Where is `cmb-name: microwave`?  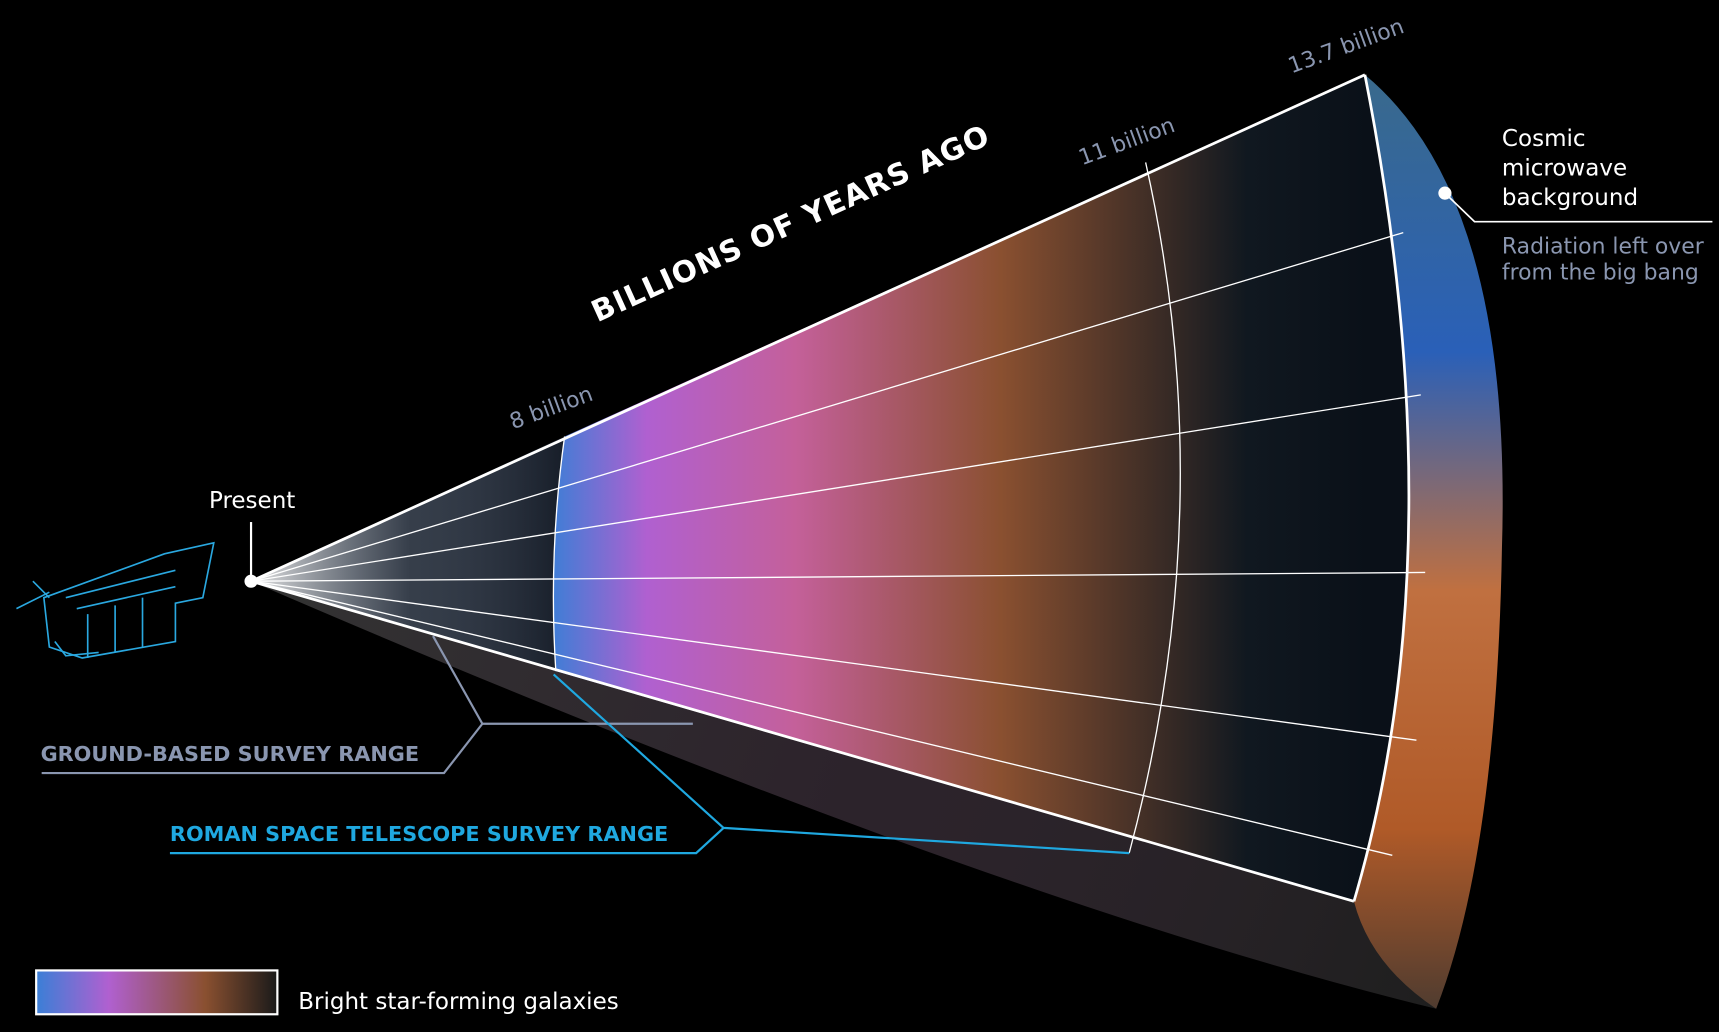 cmb-name: microwave is located at coordinates (1564, 169).